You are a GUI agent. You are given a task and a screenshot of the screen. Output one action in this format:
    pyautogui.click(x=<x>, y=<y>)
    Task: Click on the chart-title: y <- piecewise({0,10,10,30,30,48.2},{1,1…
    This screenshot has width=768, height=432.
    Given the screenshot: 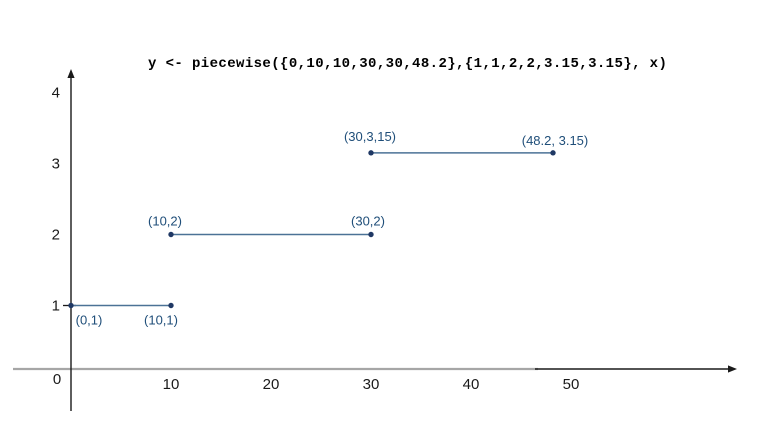 What is the action you would take?
    pyautogui.click(x=408, y=64)
    